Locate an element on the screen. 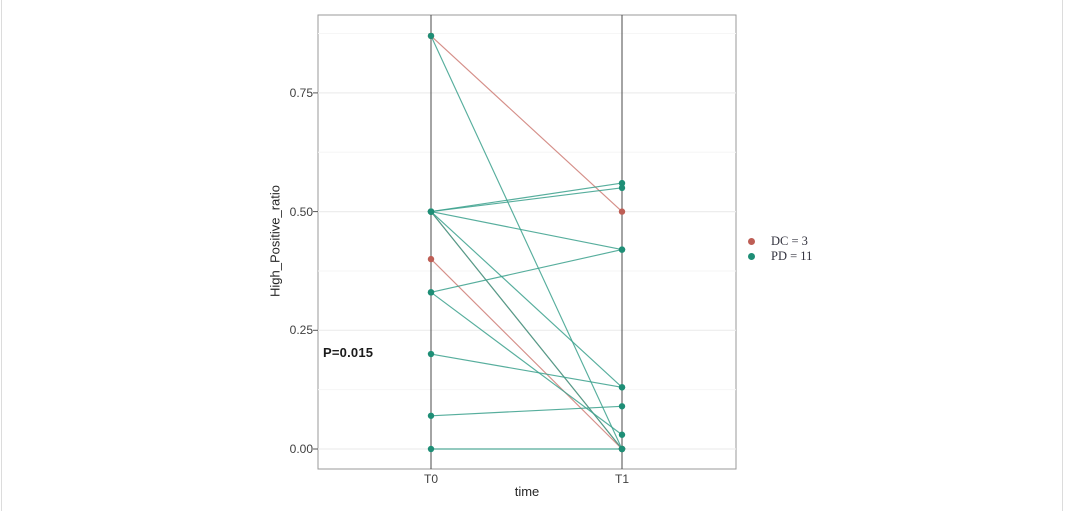 This screenshot has width=1080, height=511. legend-label-dc: DC = 3 is located at coordinates (789, 241).